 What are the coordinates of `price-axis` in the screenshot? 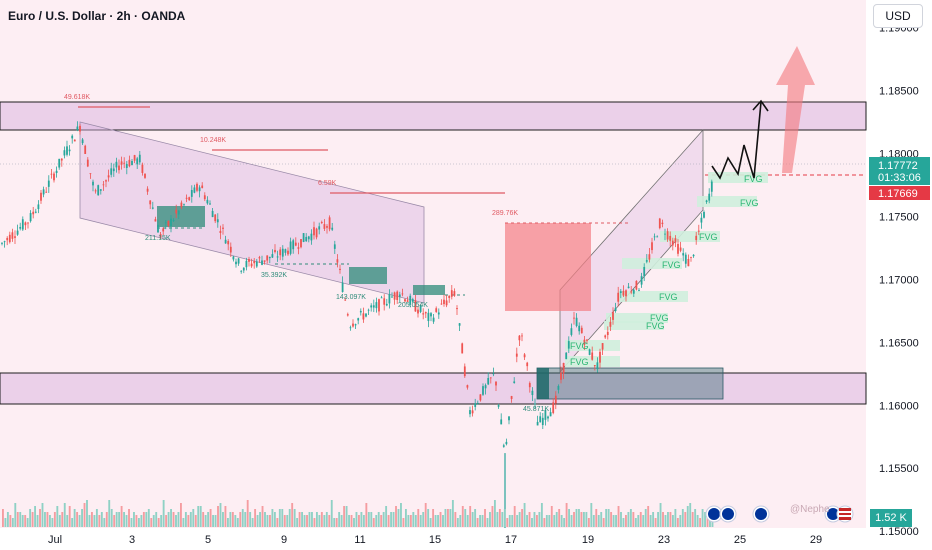 It's located at (899, 275).